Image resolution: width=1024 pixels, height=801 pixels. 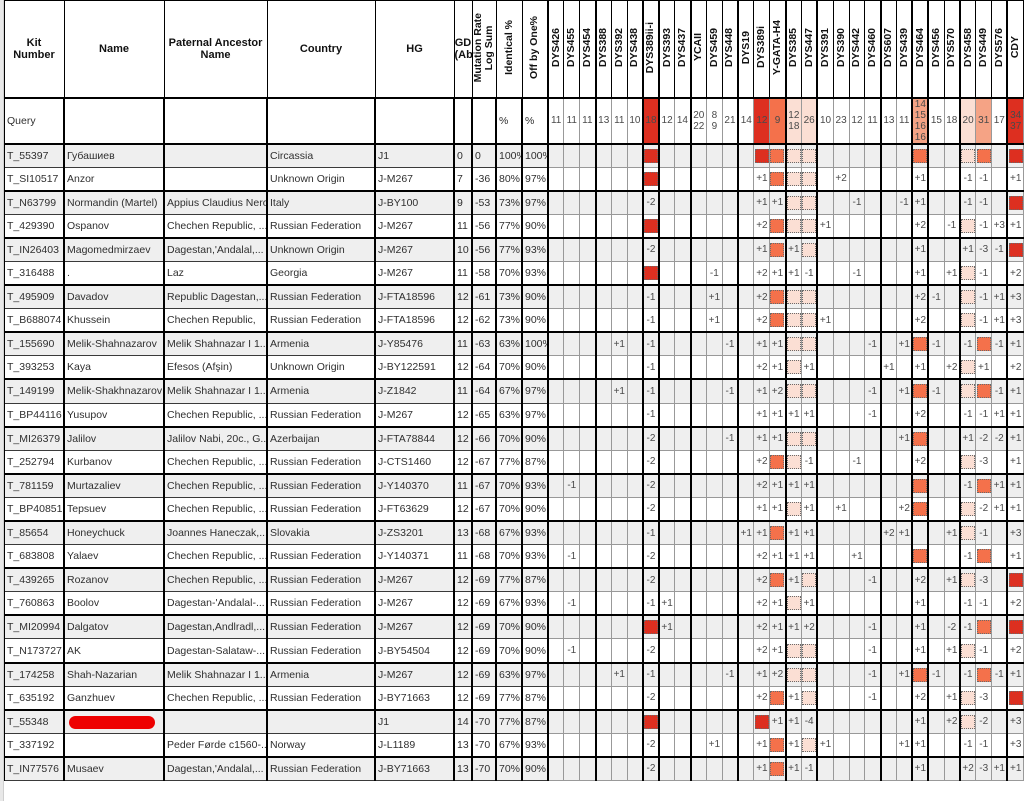 What do you see at coordinates (999, 533) in the screenshot?
I see `marker-cell-DYS576` at bounding box center [999, 533].